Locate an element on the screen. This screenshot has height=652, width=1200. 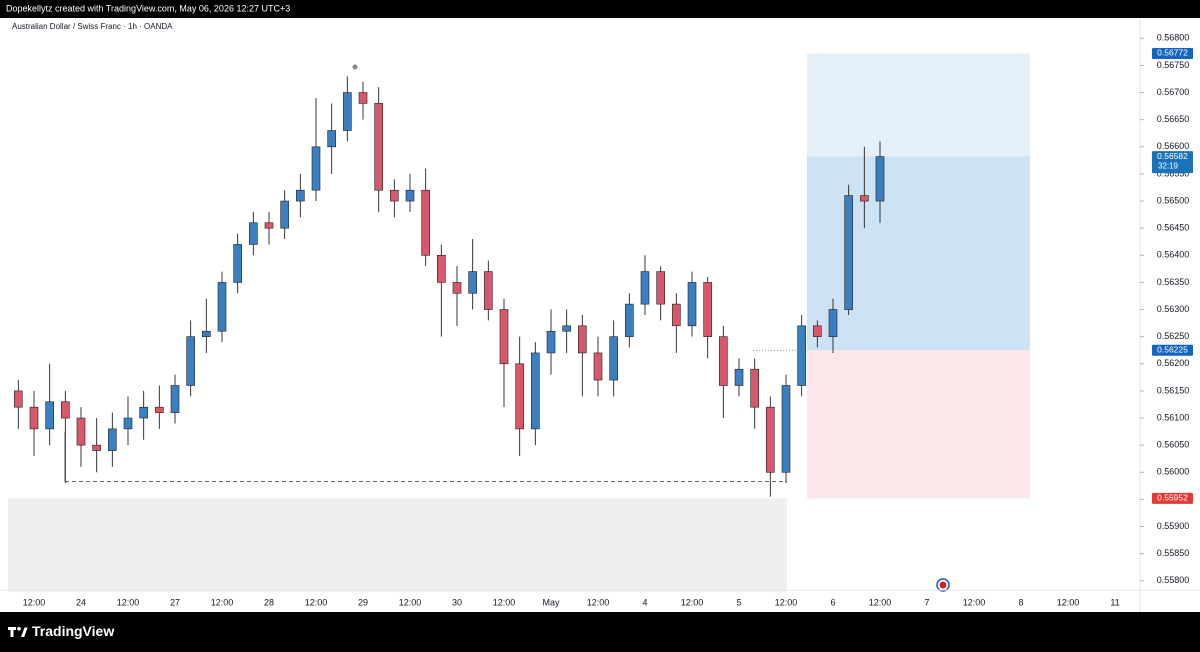
y-tick-label: 0.56500 is located at coordinates (1173, 200).